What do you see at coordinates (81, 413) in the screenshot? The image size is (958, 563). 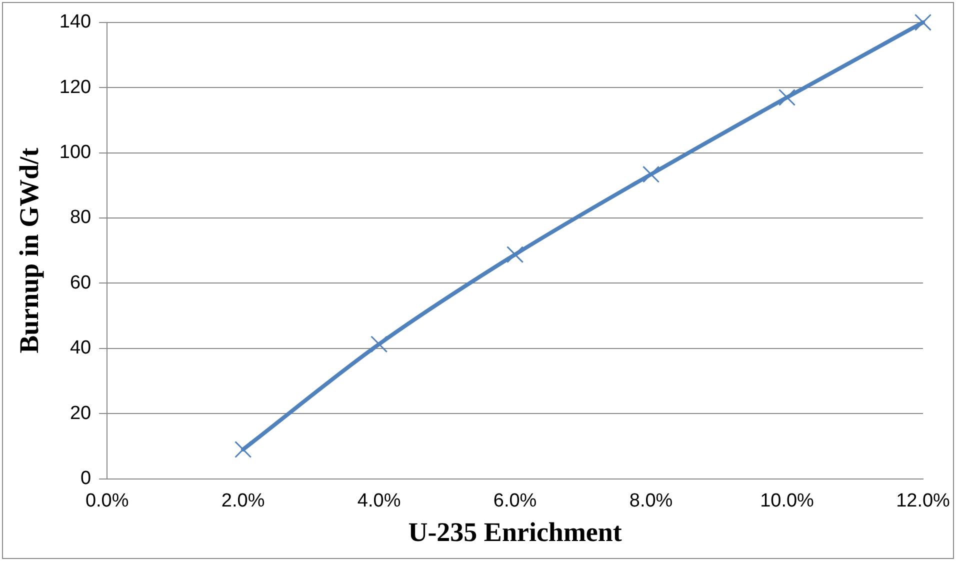 I see `y-tick-label: 20` at bounding box center [81, 413].